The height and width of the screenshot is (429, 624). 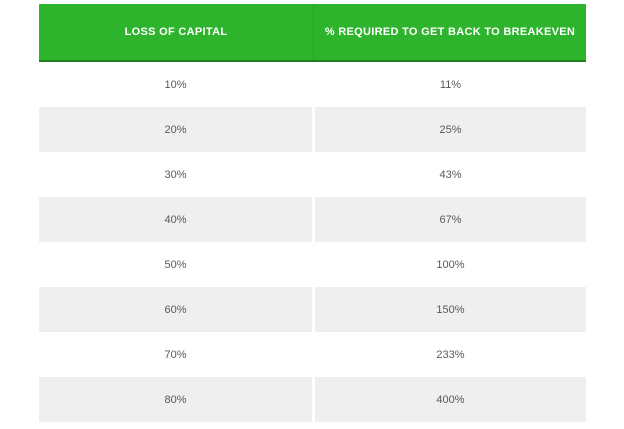 I want to click on breakeven-cell: 400%, so click(x=450, y=399).